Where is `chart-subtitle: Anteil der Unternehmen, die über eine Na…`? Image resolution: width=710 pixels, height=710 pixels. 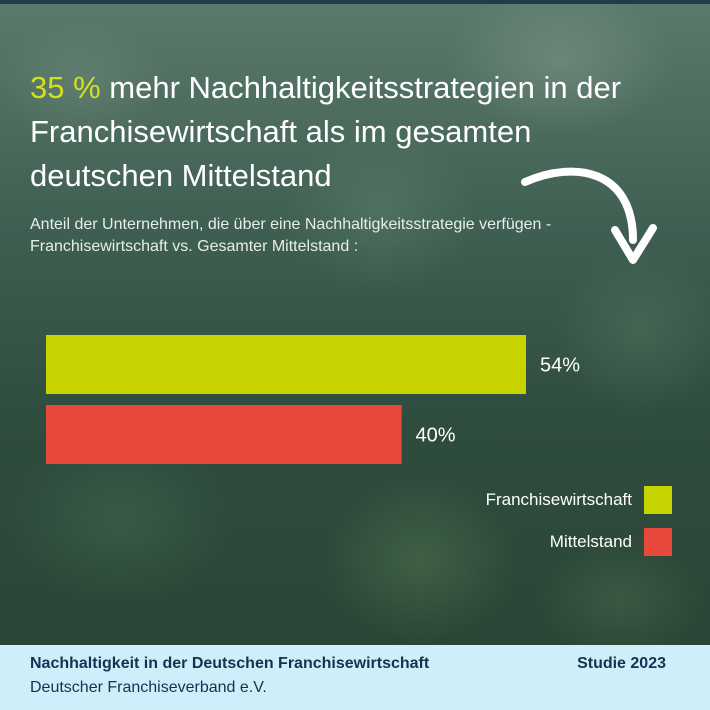 chart-subtitle: Anteil der Unternehmen, die über eine Na… is located at coordinates (291, 235).